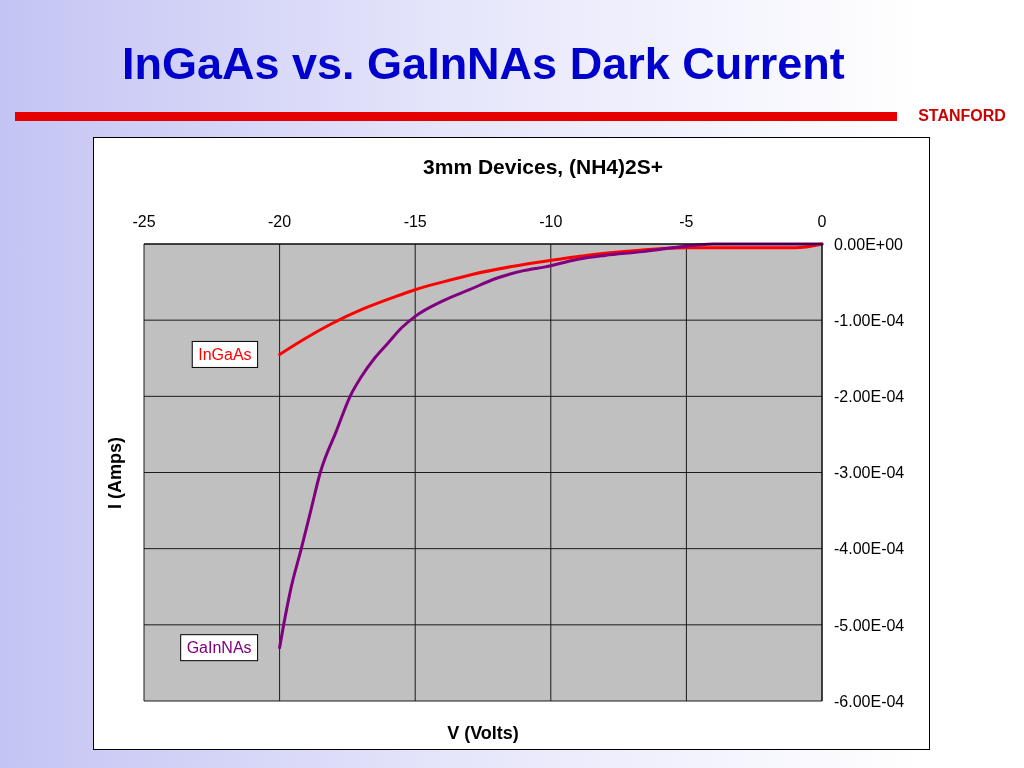 This screenshot has height=768, width=1024. I want to click on chart-subtitle: 3mm Devices, (NH4)2S+, so click(543, 166).